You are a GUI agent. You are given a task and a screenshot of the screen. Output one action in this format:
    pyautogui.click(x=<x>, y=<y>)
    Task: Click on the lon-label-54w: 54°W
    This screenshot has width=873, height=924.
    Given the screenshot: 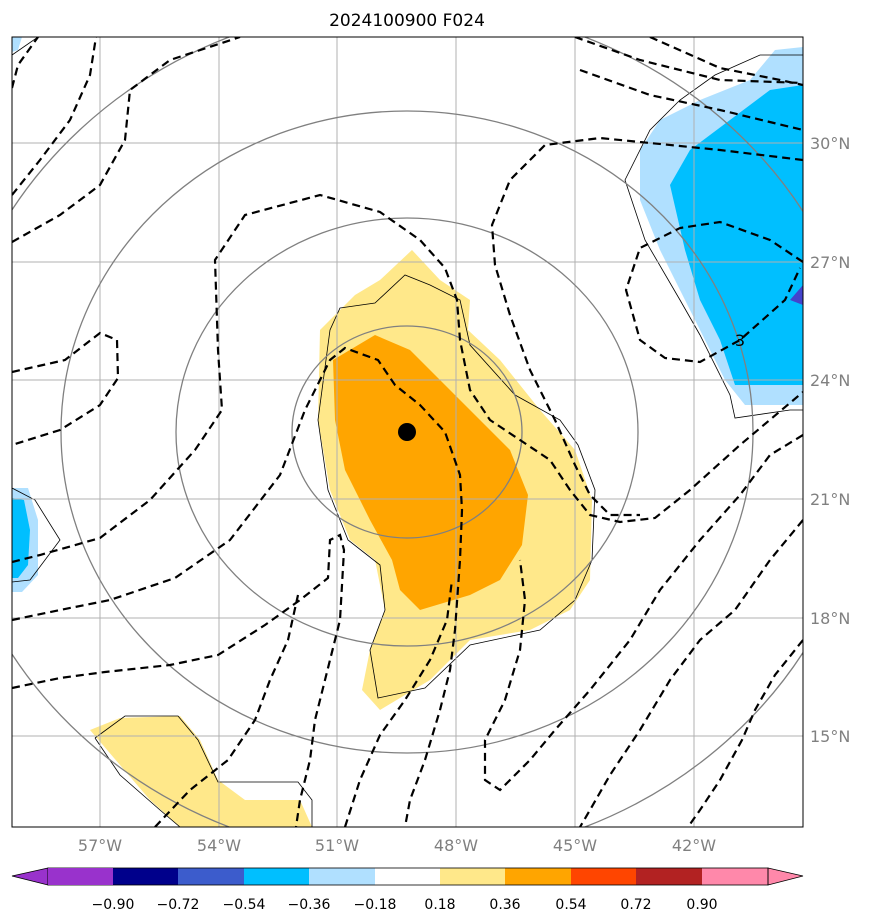 What is the action you would take?
    pyautogui.click(x=219, y=845)
    